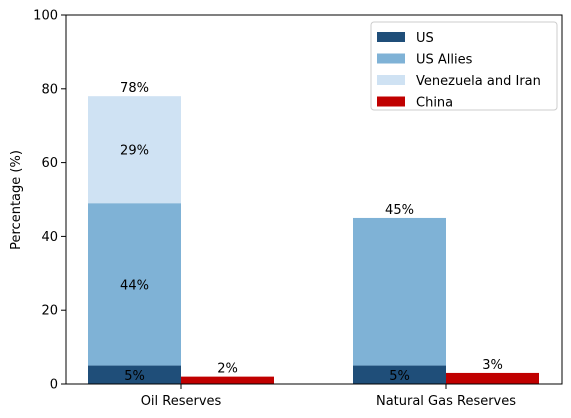 This screenshot has height=418, width=571. What do you see at coordinates (134, 88) in the screenshot?
I see `total-label: 78%` at bounding box center [134, 88].